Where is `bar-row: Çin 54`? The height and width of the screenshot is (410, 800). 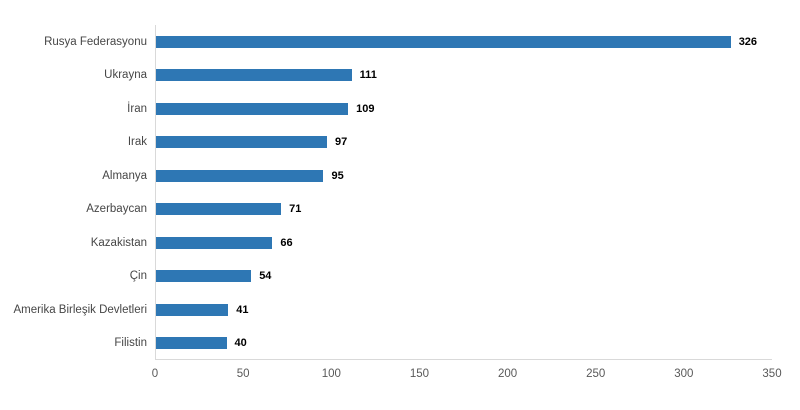 bar-row: Çin 54 is located at coordinates (451, 277).